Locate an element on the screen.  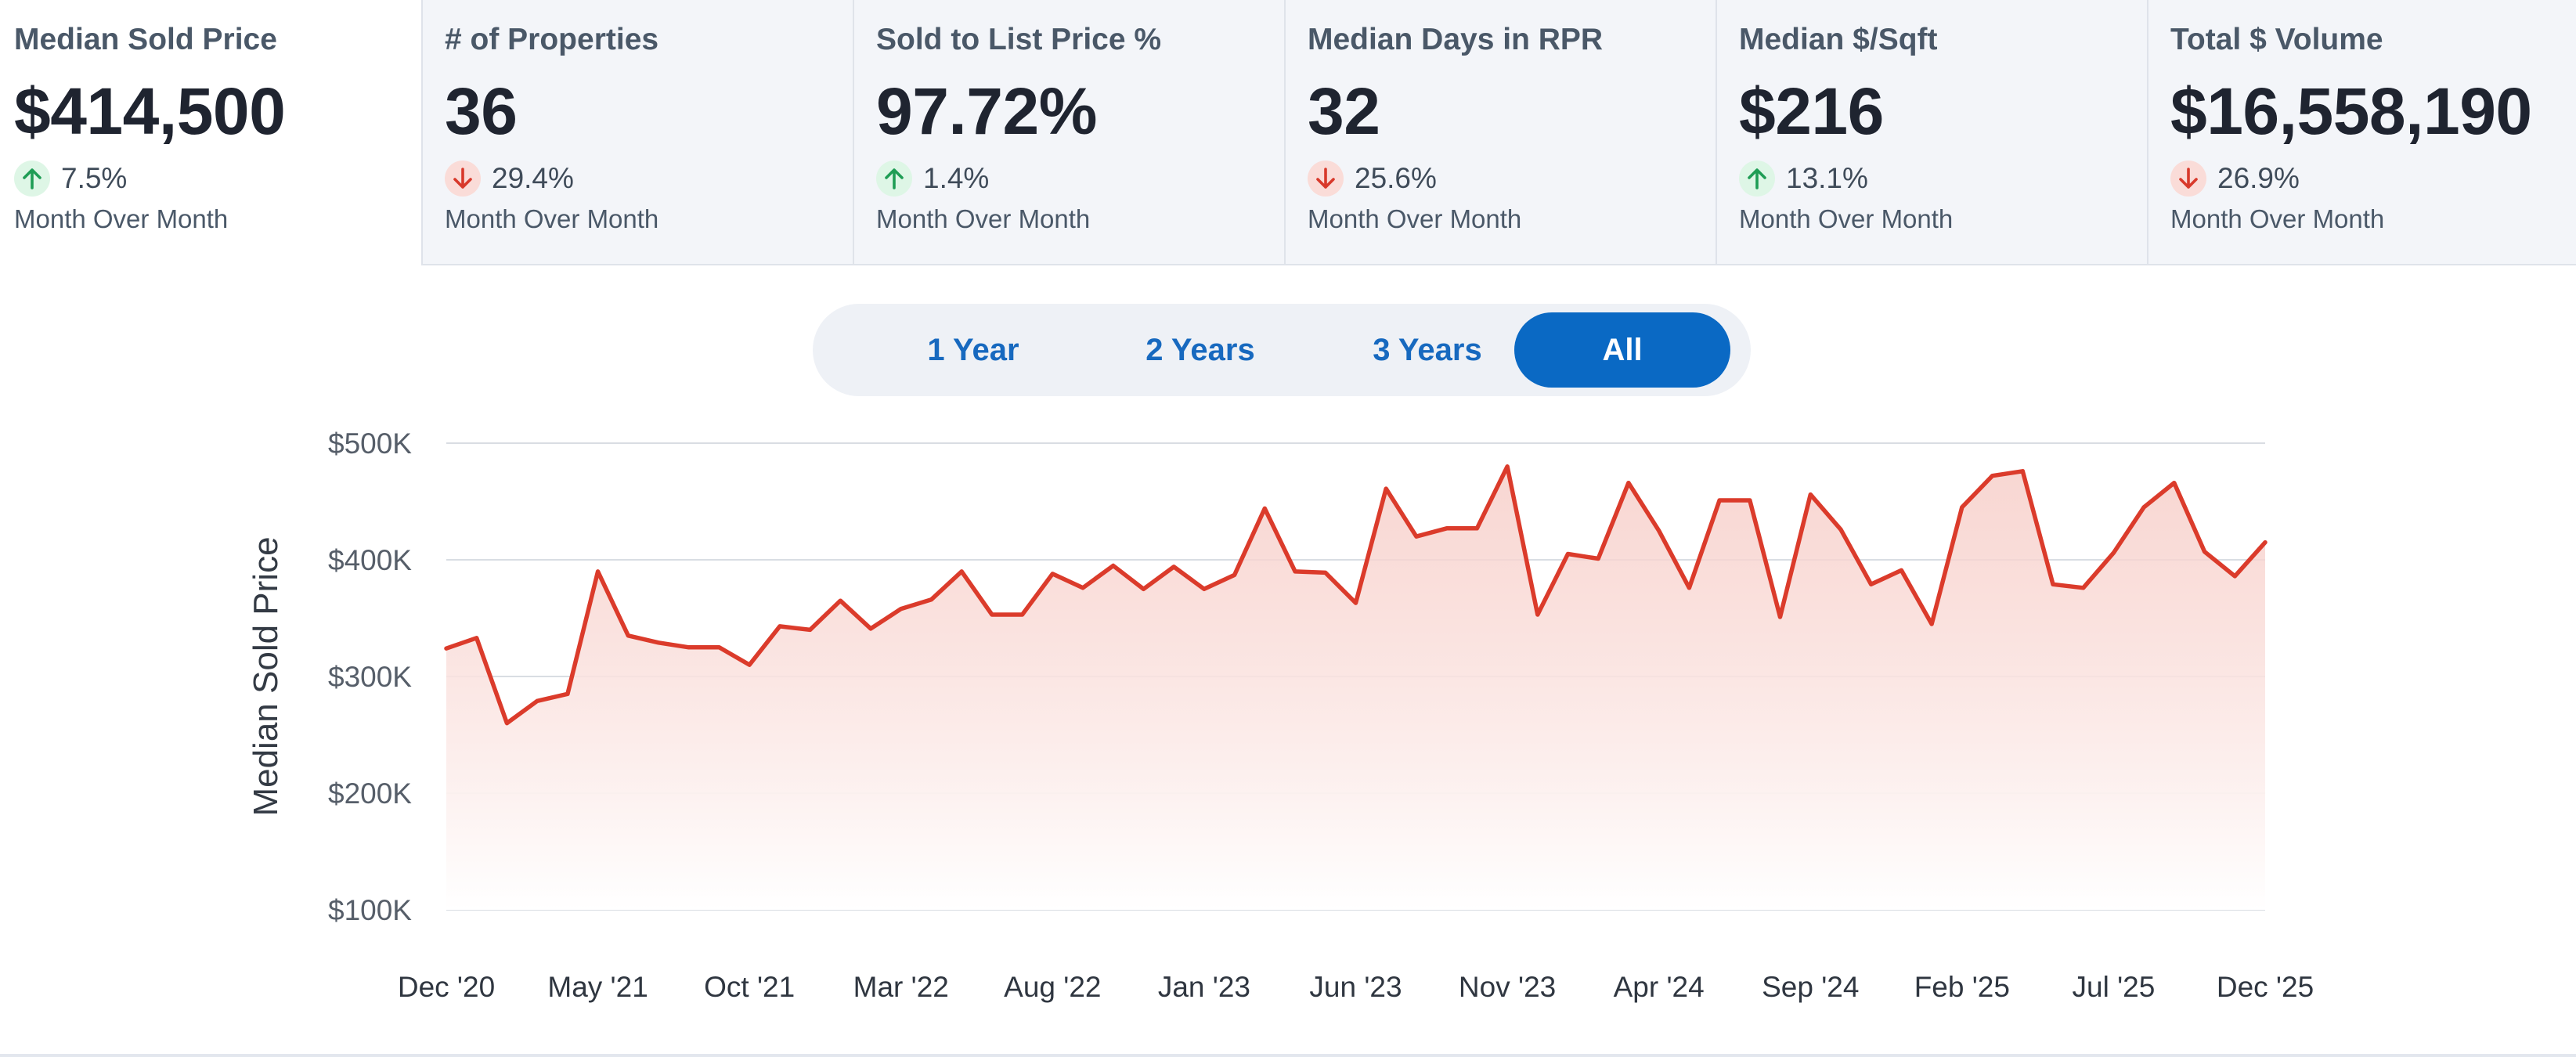
y-tick-label: $100K is located at coordinates (370, 910).